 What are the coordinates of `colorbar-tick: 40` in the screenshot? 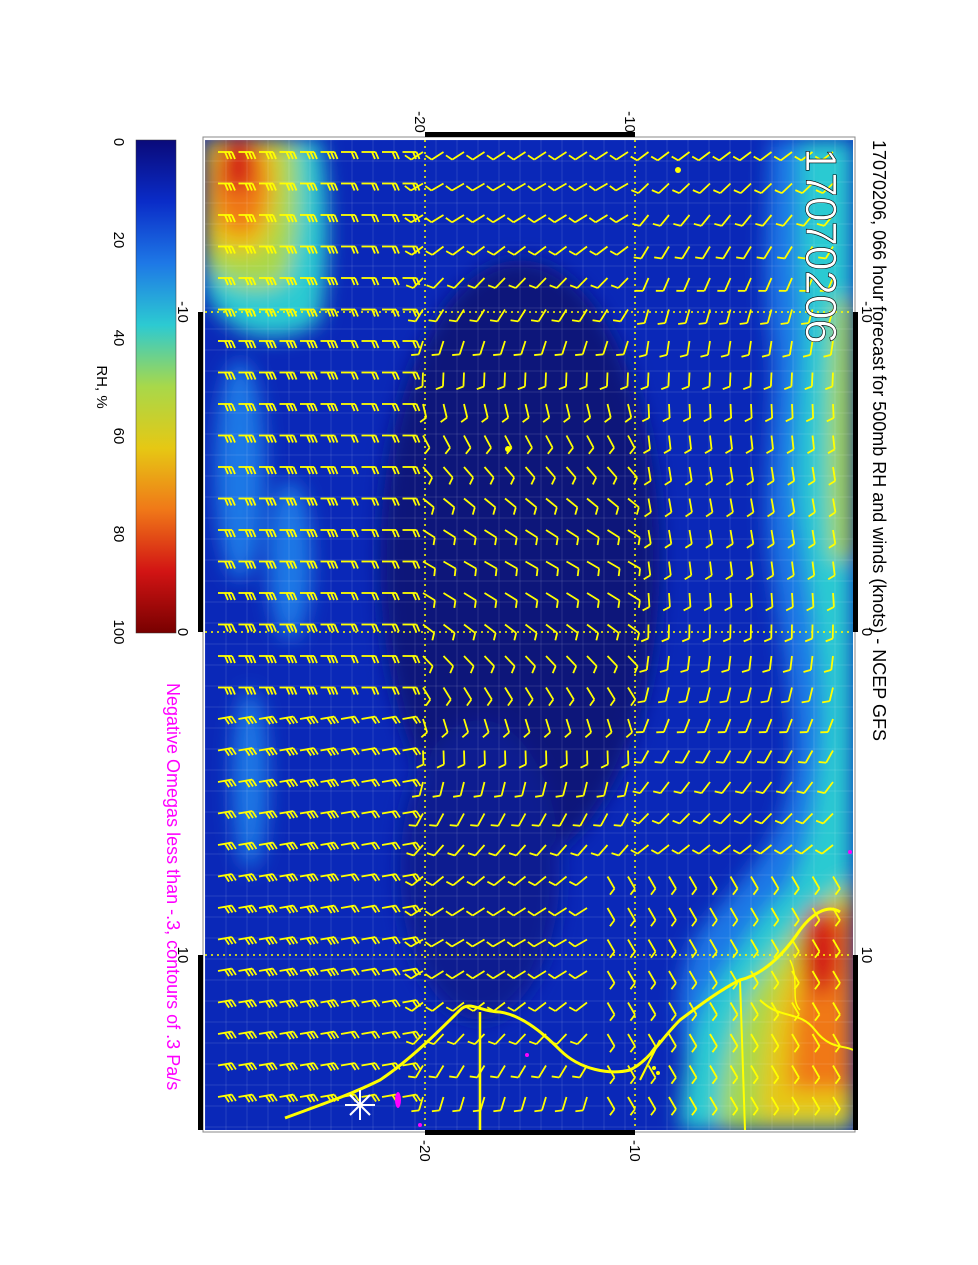 It's located at (118, 338).